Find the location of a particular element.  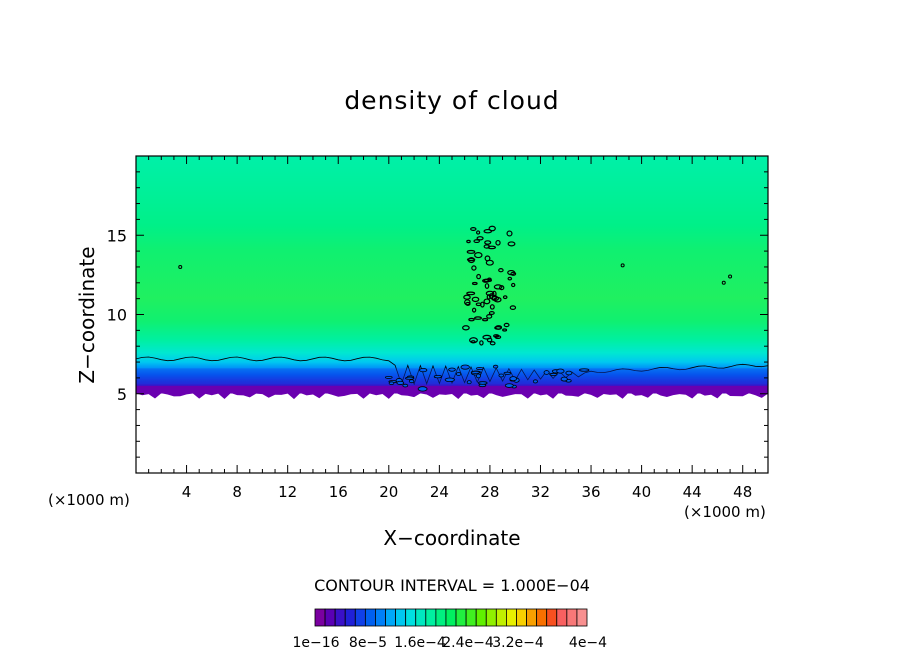

x-tick-label: 4 is located at coordinates (187, 492).